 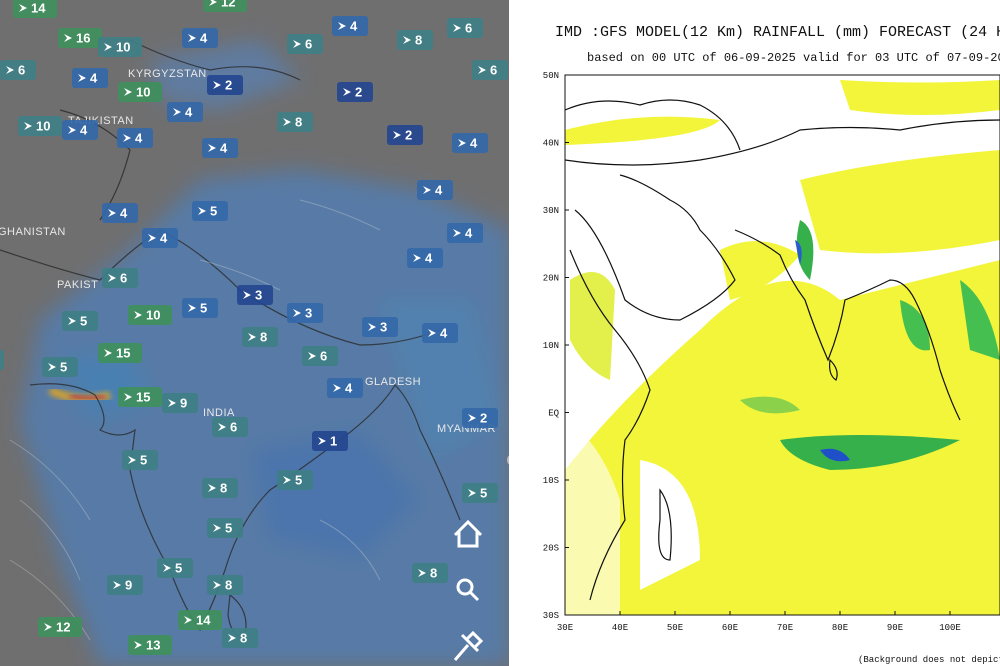 What do you see at coordinates (553, 414) in the screenshot?
I see `lat-label: EQ` at bounding box center [553, 414].